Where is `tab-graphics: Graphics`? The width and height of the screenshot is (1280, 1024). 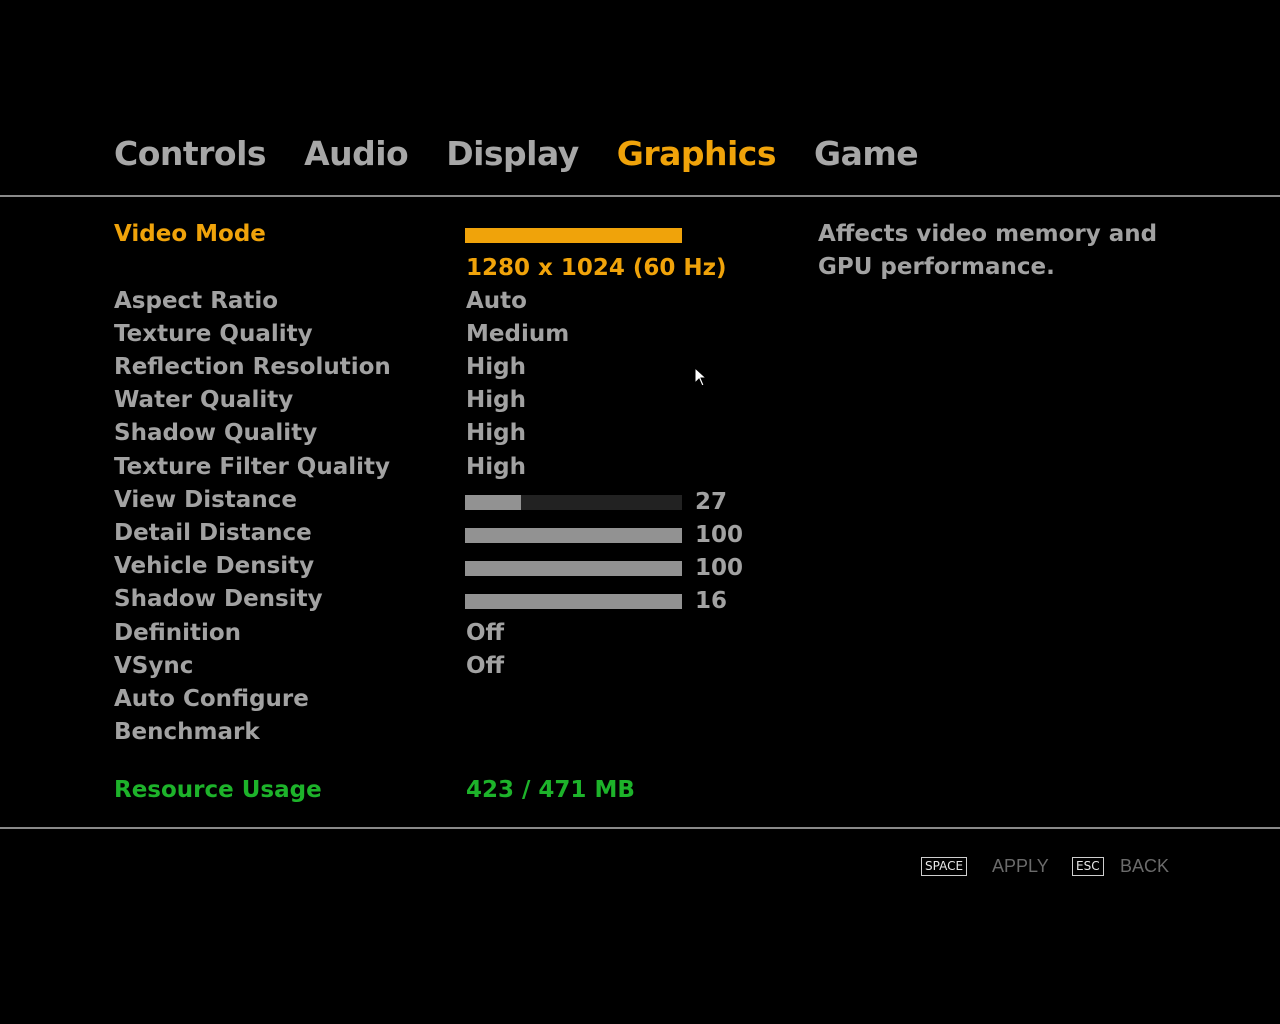 tab-graphics: Graphics is located at coordinates (696, 153).